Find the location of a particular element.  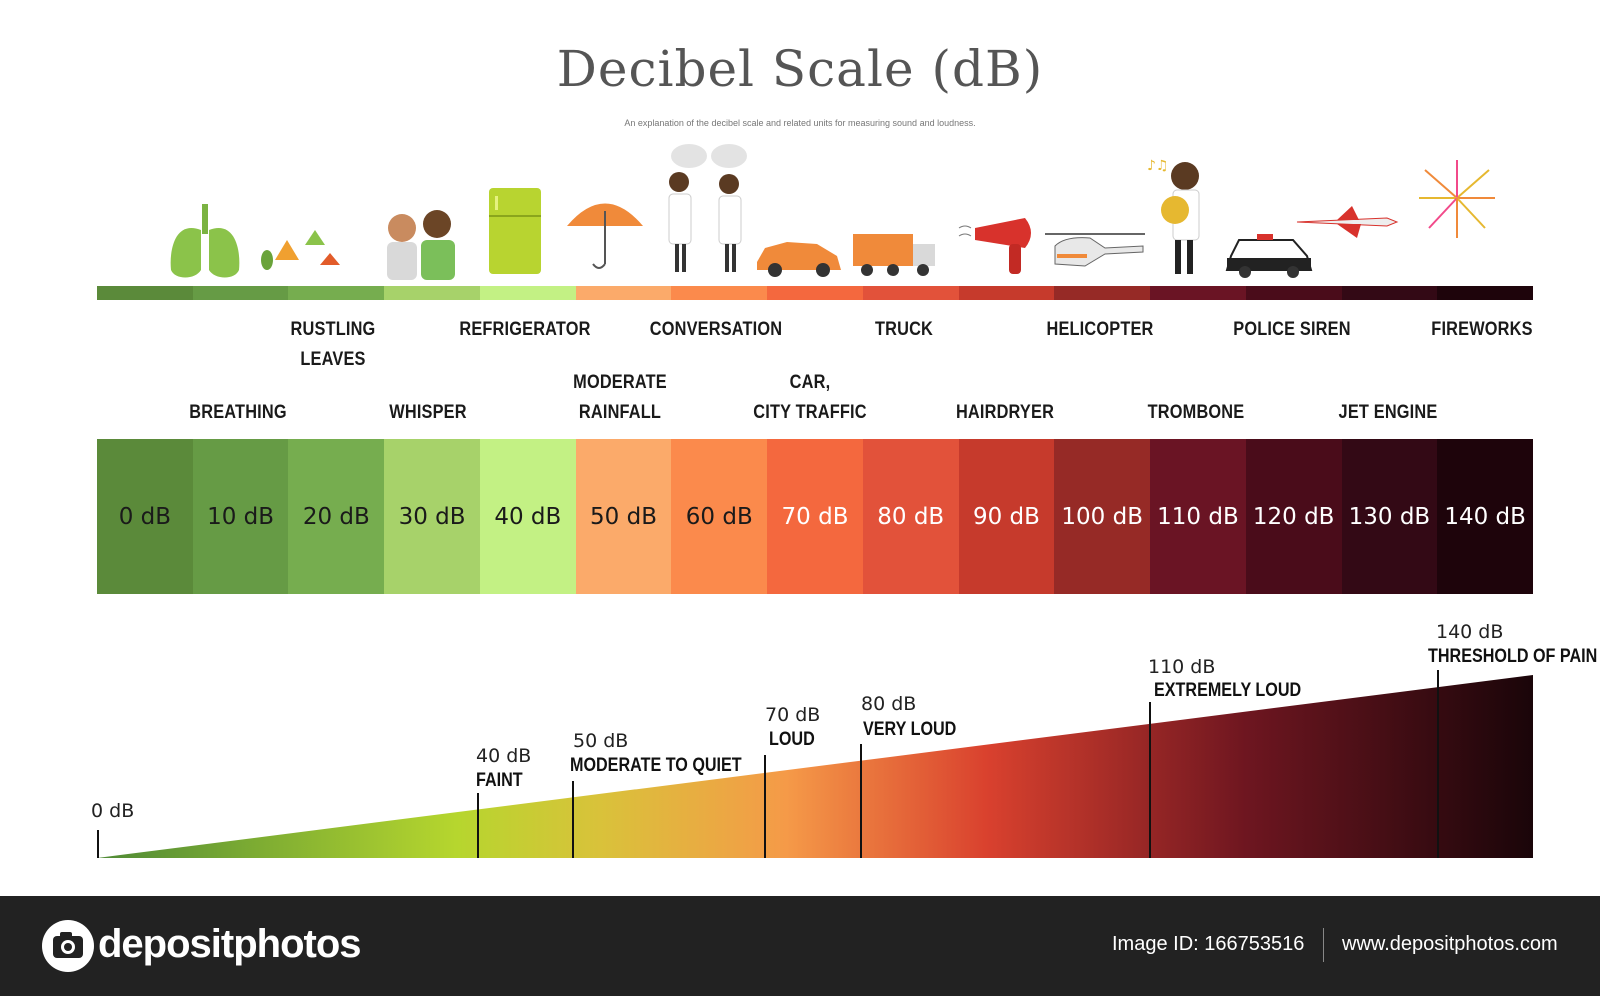

color-scale-strip is located at coordinates (815, 293).